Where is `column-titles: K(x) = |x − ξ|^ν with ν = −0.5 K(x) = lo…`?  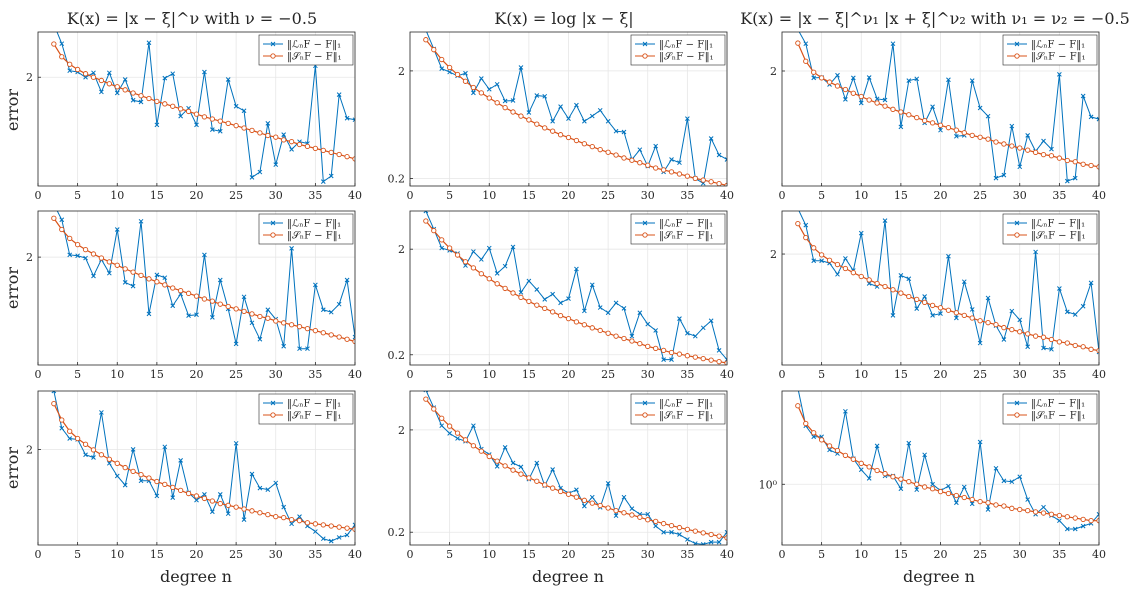 column-titles: K(x) = |x − ξ|^ν with ν = −0.5 K(x) = lo… is located at coordinates (598, 18).